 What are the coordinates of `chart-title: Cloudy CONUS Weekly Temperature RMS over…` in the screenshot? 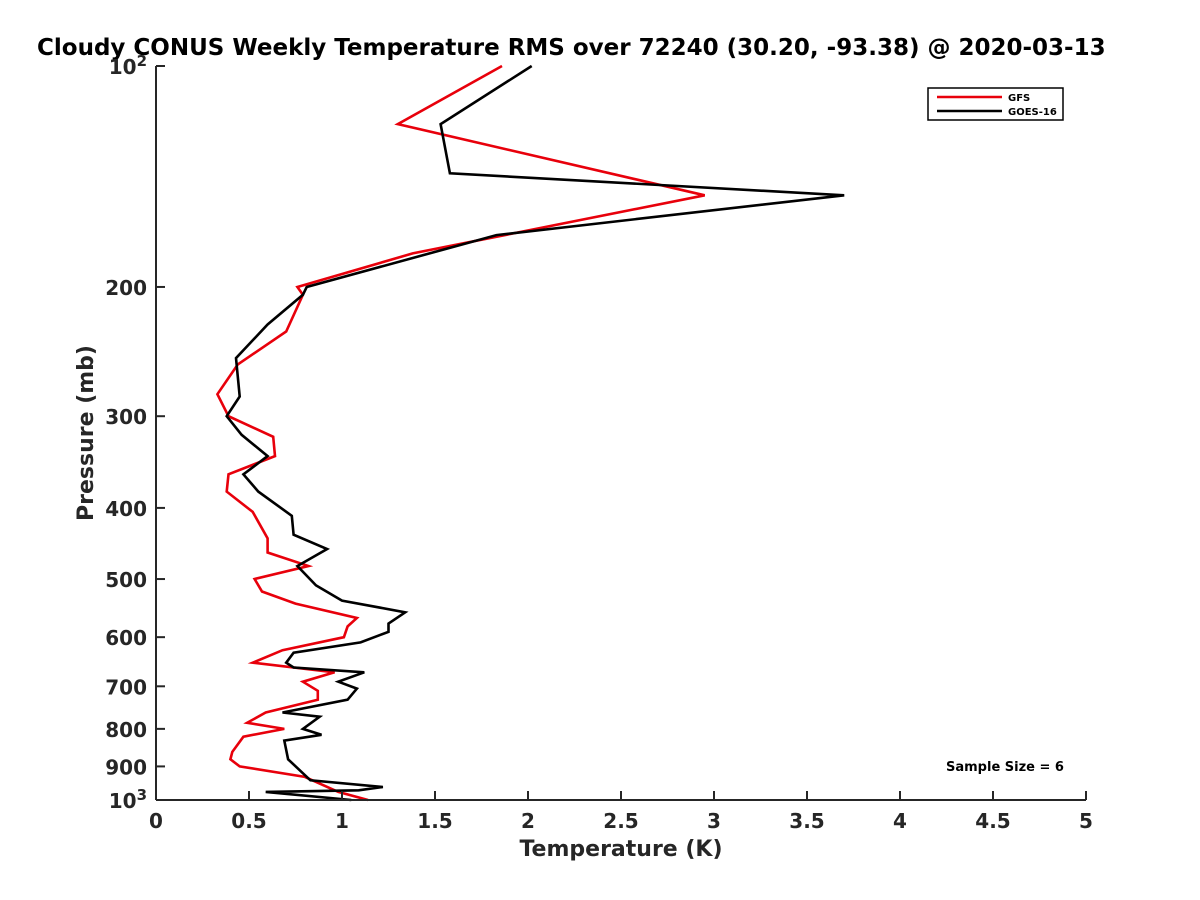 It's located at (571, 48).